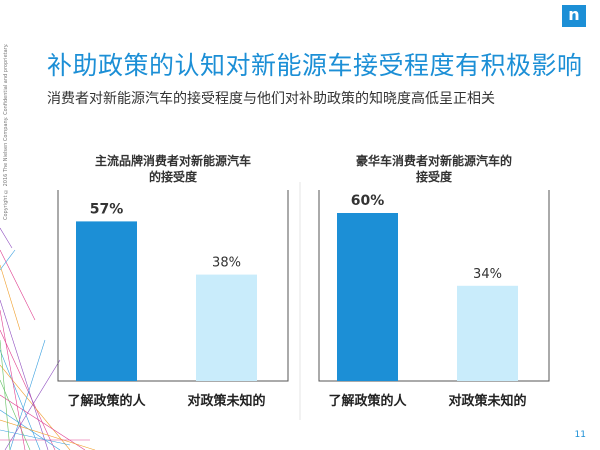  Describe the element at coordinates (315, 65) in the screenshot. I see `slide-title: 补助政策的认知对新能源车接受程度有积极影响` at that location.